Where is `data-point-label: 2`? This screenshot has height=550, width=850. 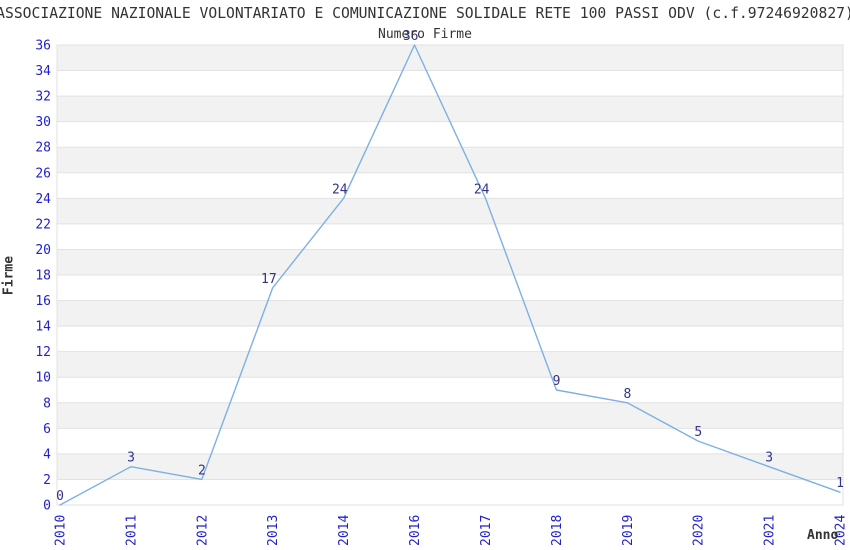 data-point-label: 2 is located at coordinates (202, 470).